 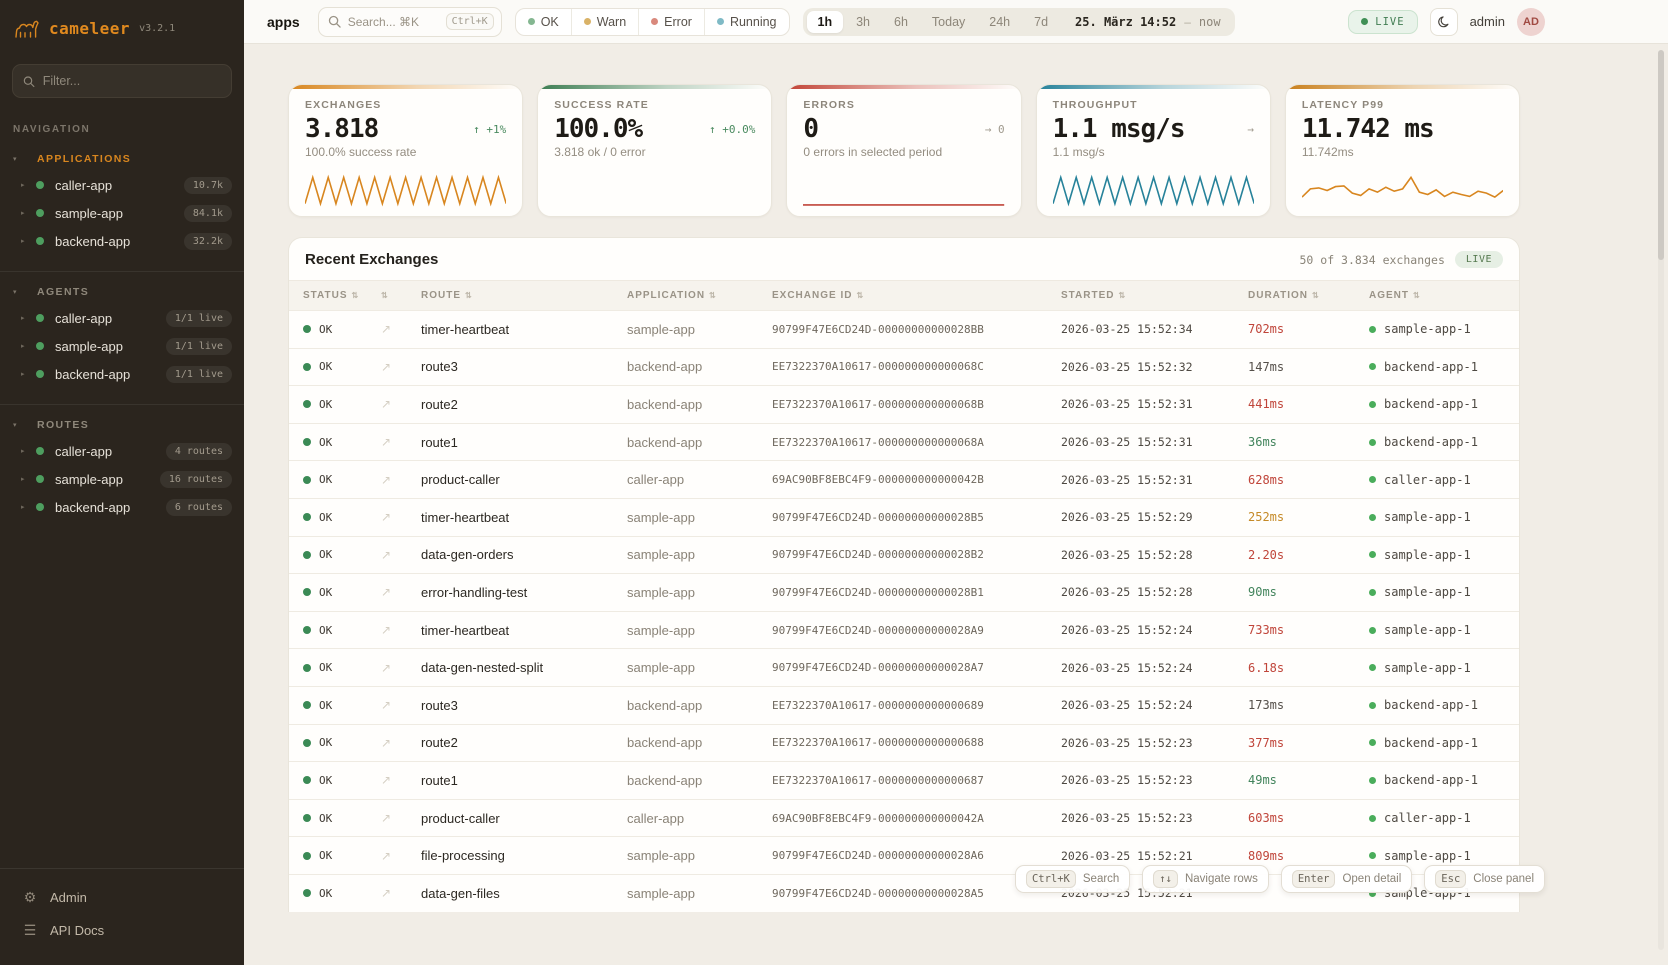 What do you see at coordinates (1443, 21) in the screenshot?
I see `dark-mode-toggle` at bounding box center [1443, 21].